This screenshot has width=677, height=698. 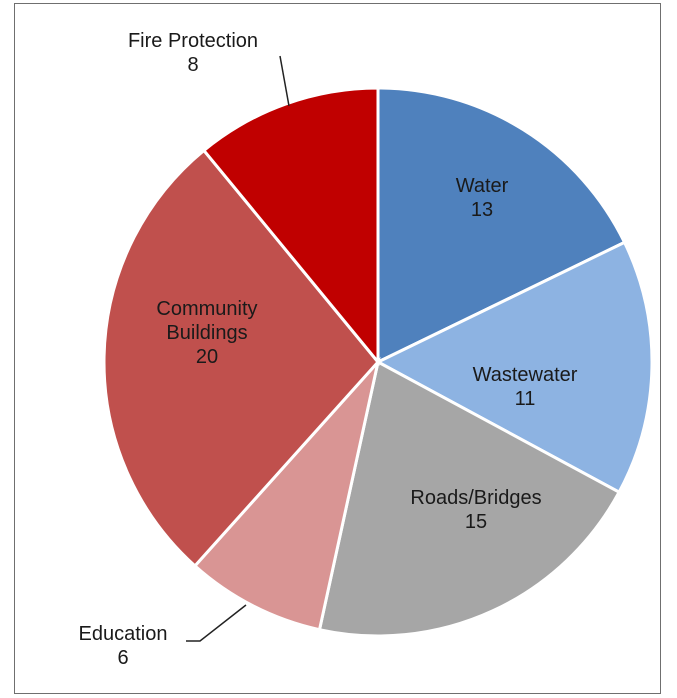 What do you see at coordinates (475, 510) in the screenshot?
I see `slice-label-roads-bridges: Roads/Bridges 15` at bounding box center [475, 510].